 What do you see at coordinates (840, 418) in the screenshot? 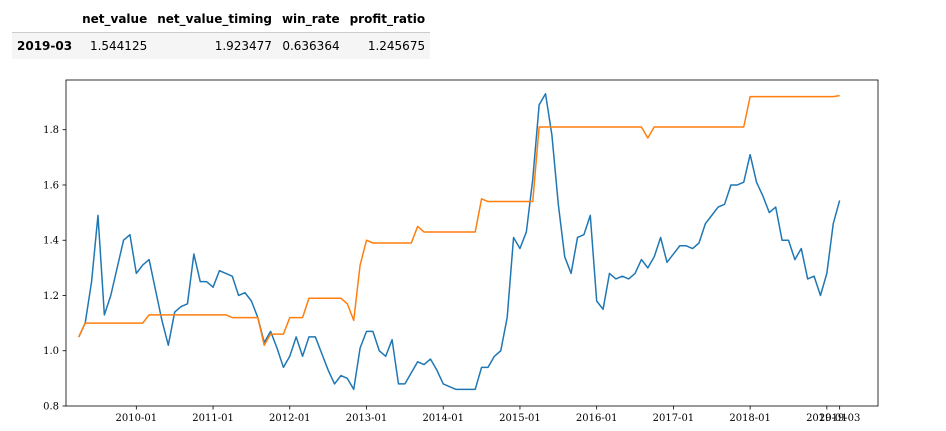
I see `x-tick-label: 2019-03` at bounding box center [840, 418].